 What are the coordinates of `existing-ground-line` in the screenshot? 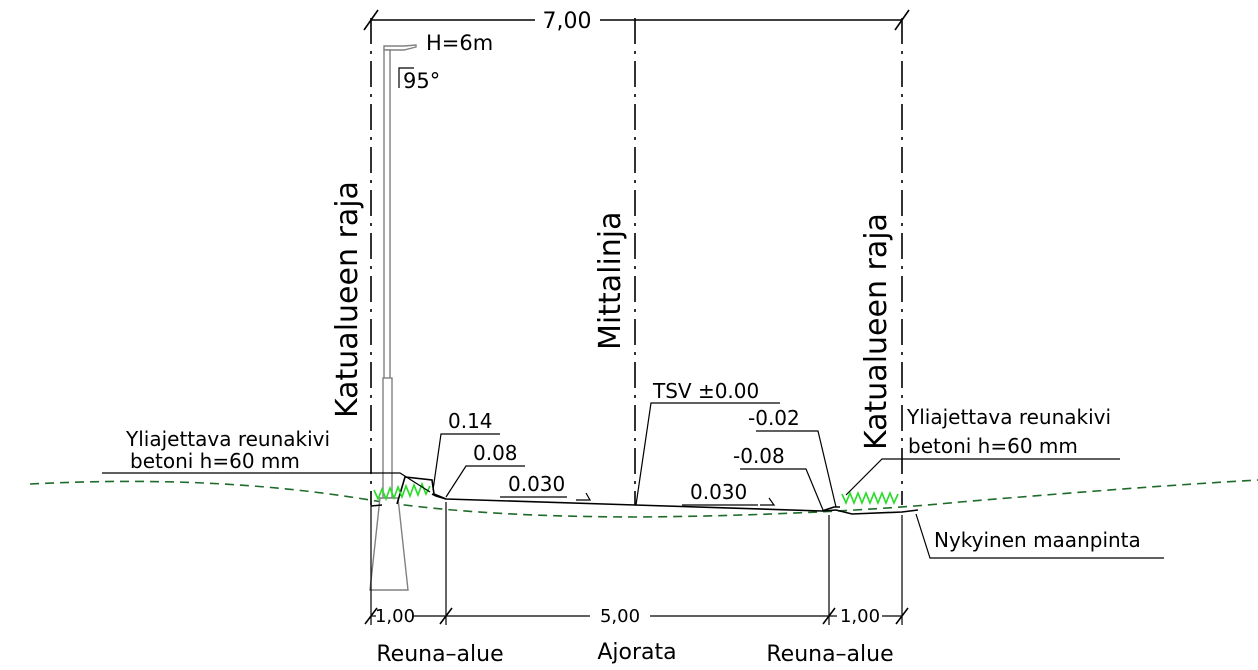 It's located at (643, 498).